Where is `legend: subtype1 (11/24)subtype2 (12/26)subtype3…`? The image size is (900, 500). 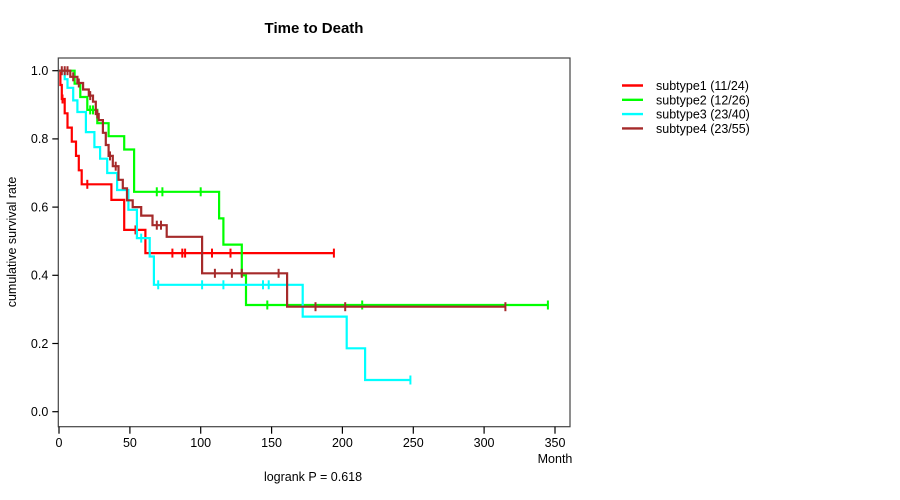
legend: subtype1 (11/24)subtype2 (12/26)subtype3… is located at coordinates (686, 107).